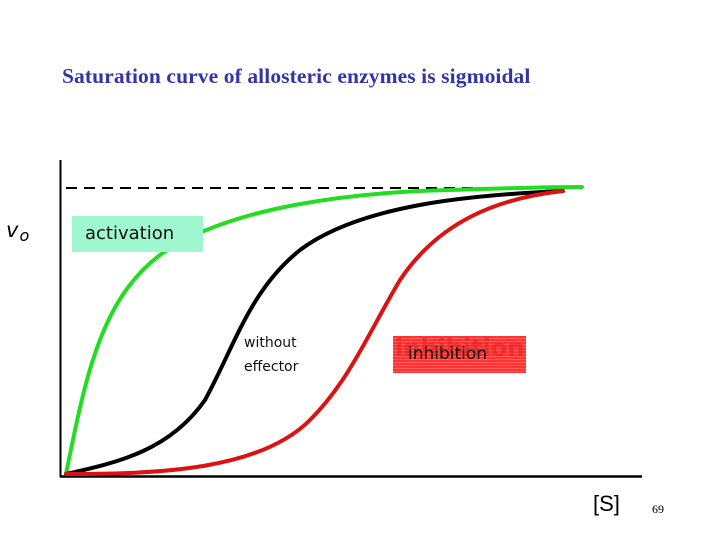 The image size is (728, 546). What do you see at coordinates (24, 235) in the screenshot?
I see `y-axis-label-subscript: o` at bounding box center [24, 235].